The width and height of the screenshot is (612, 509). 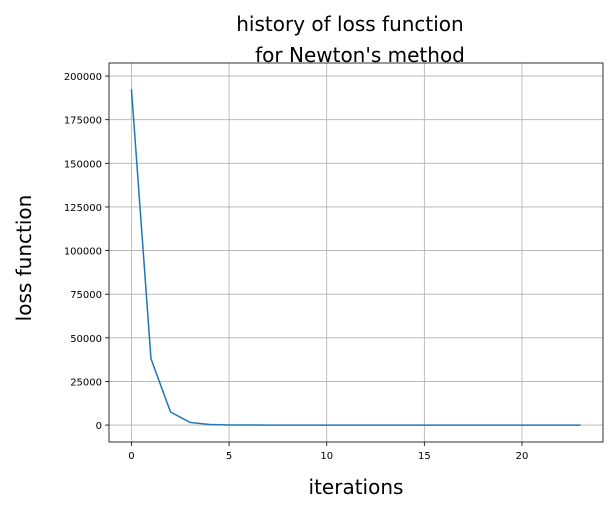 I want to click on x-tick-label: 0, so click(x=131, y=456).